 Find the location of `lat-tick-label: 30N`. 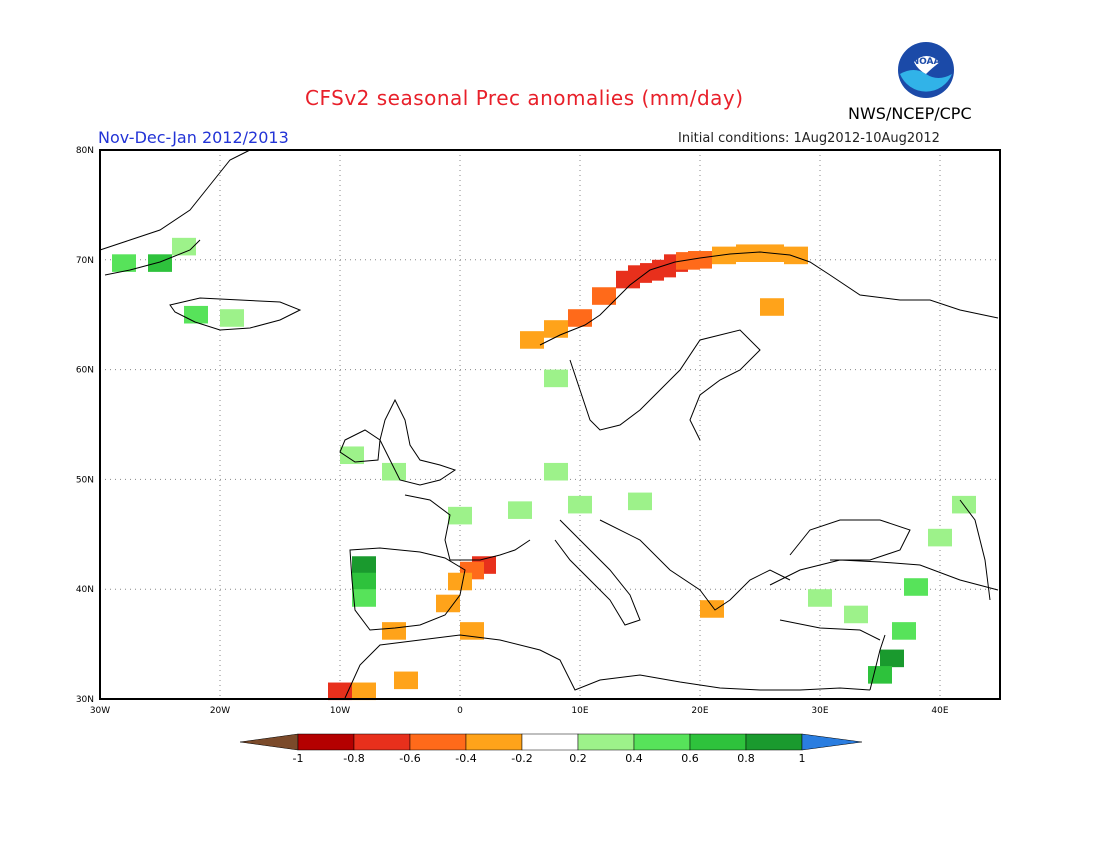

lat-tick-label: 30N is located at coordinates (85, 700).